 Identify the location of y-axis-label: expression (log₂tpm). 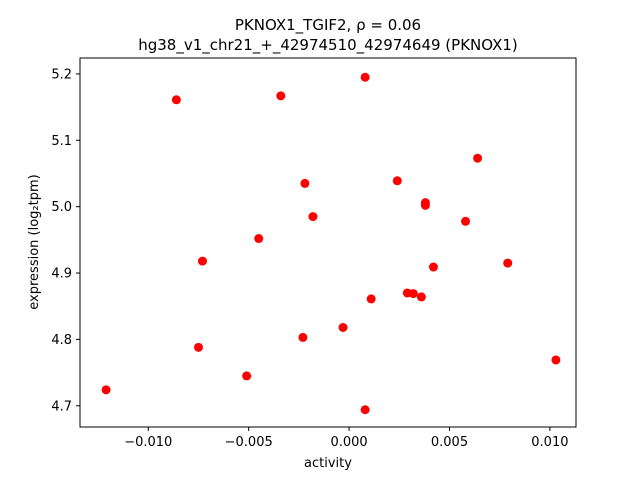
(34, 241).